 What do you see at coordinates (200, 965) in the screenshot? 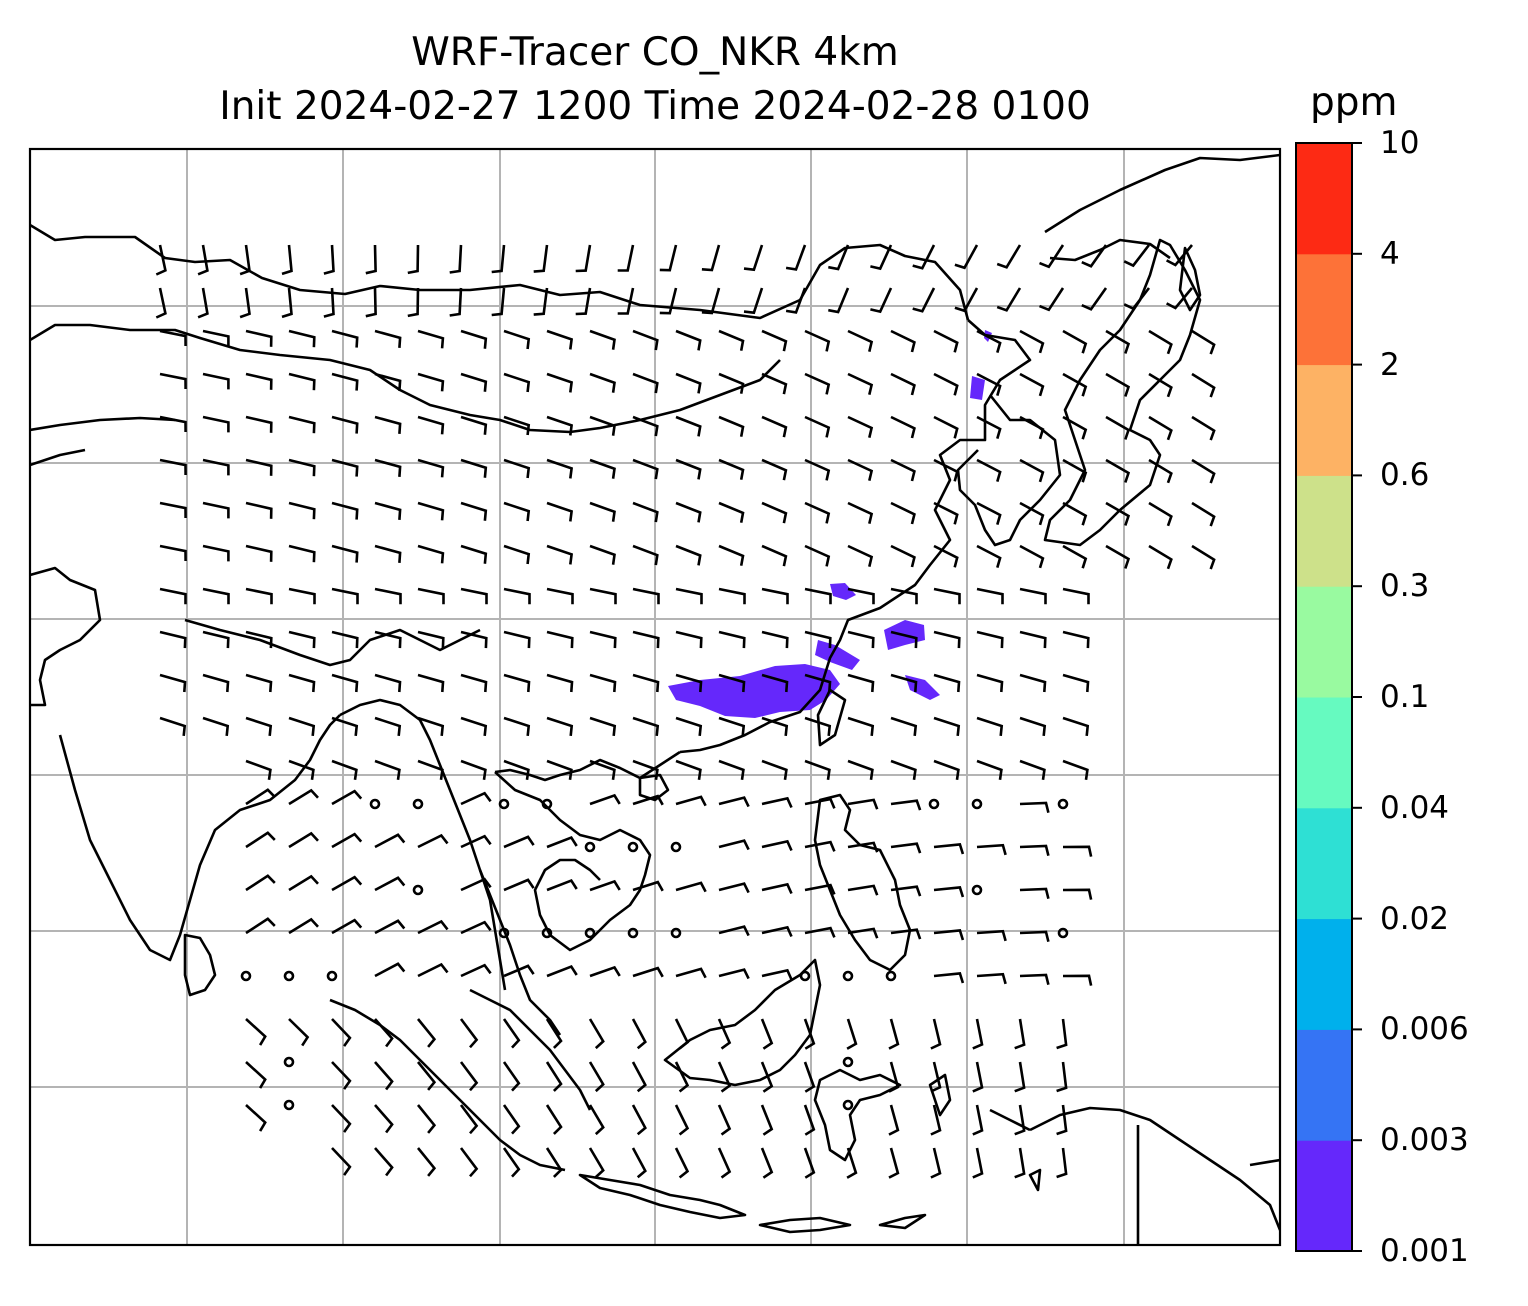
I see `coast-srilanka` at bounding box center [200, 965].